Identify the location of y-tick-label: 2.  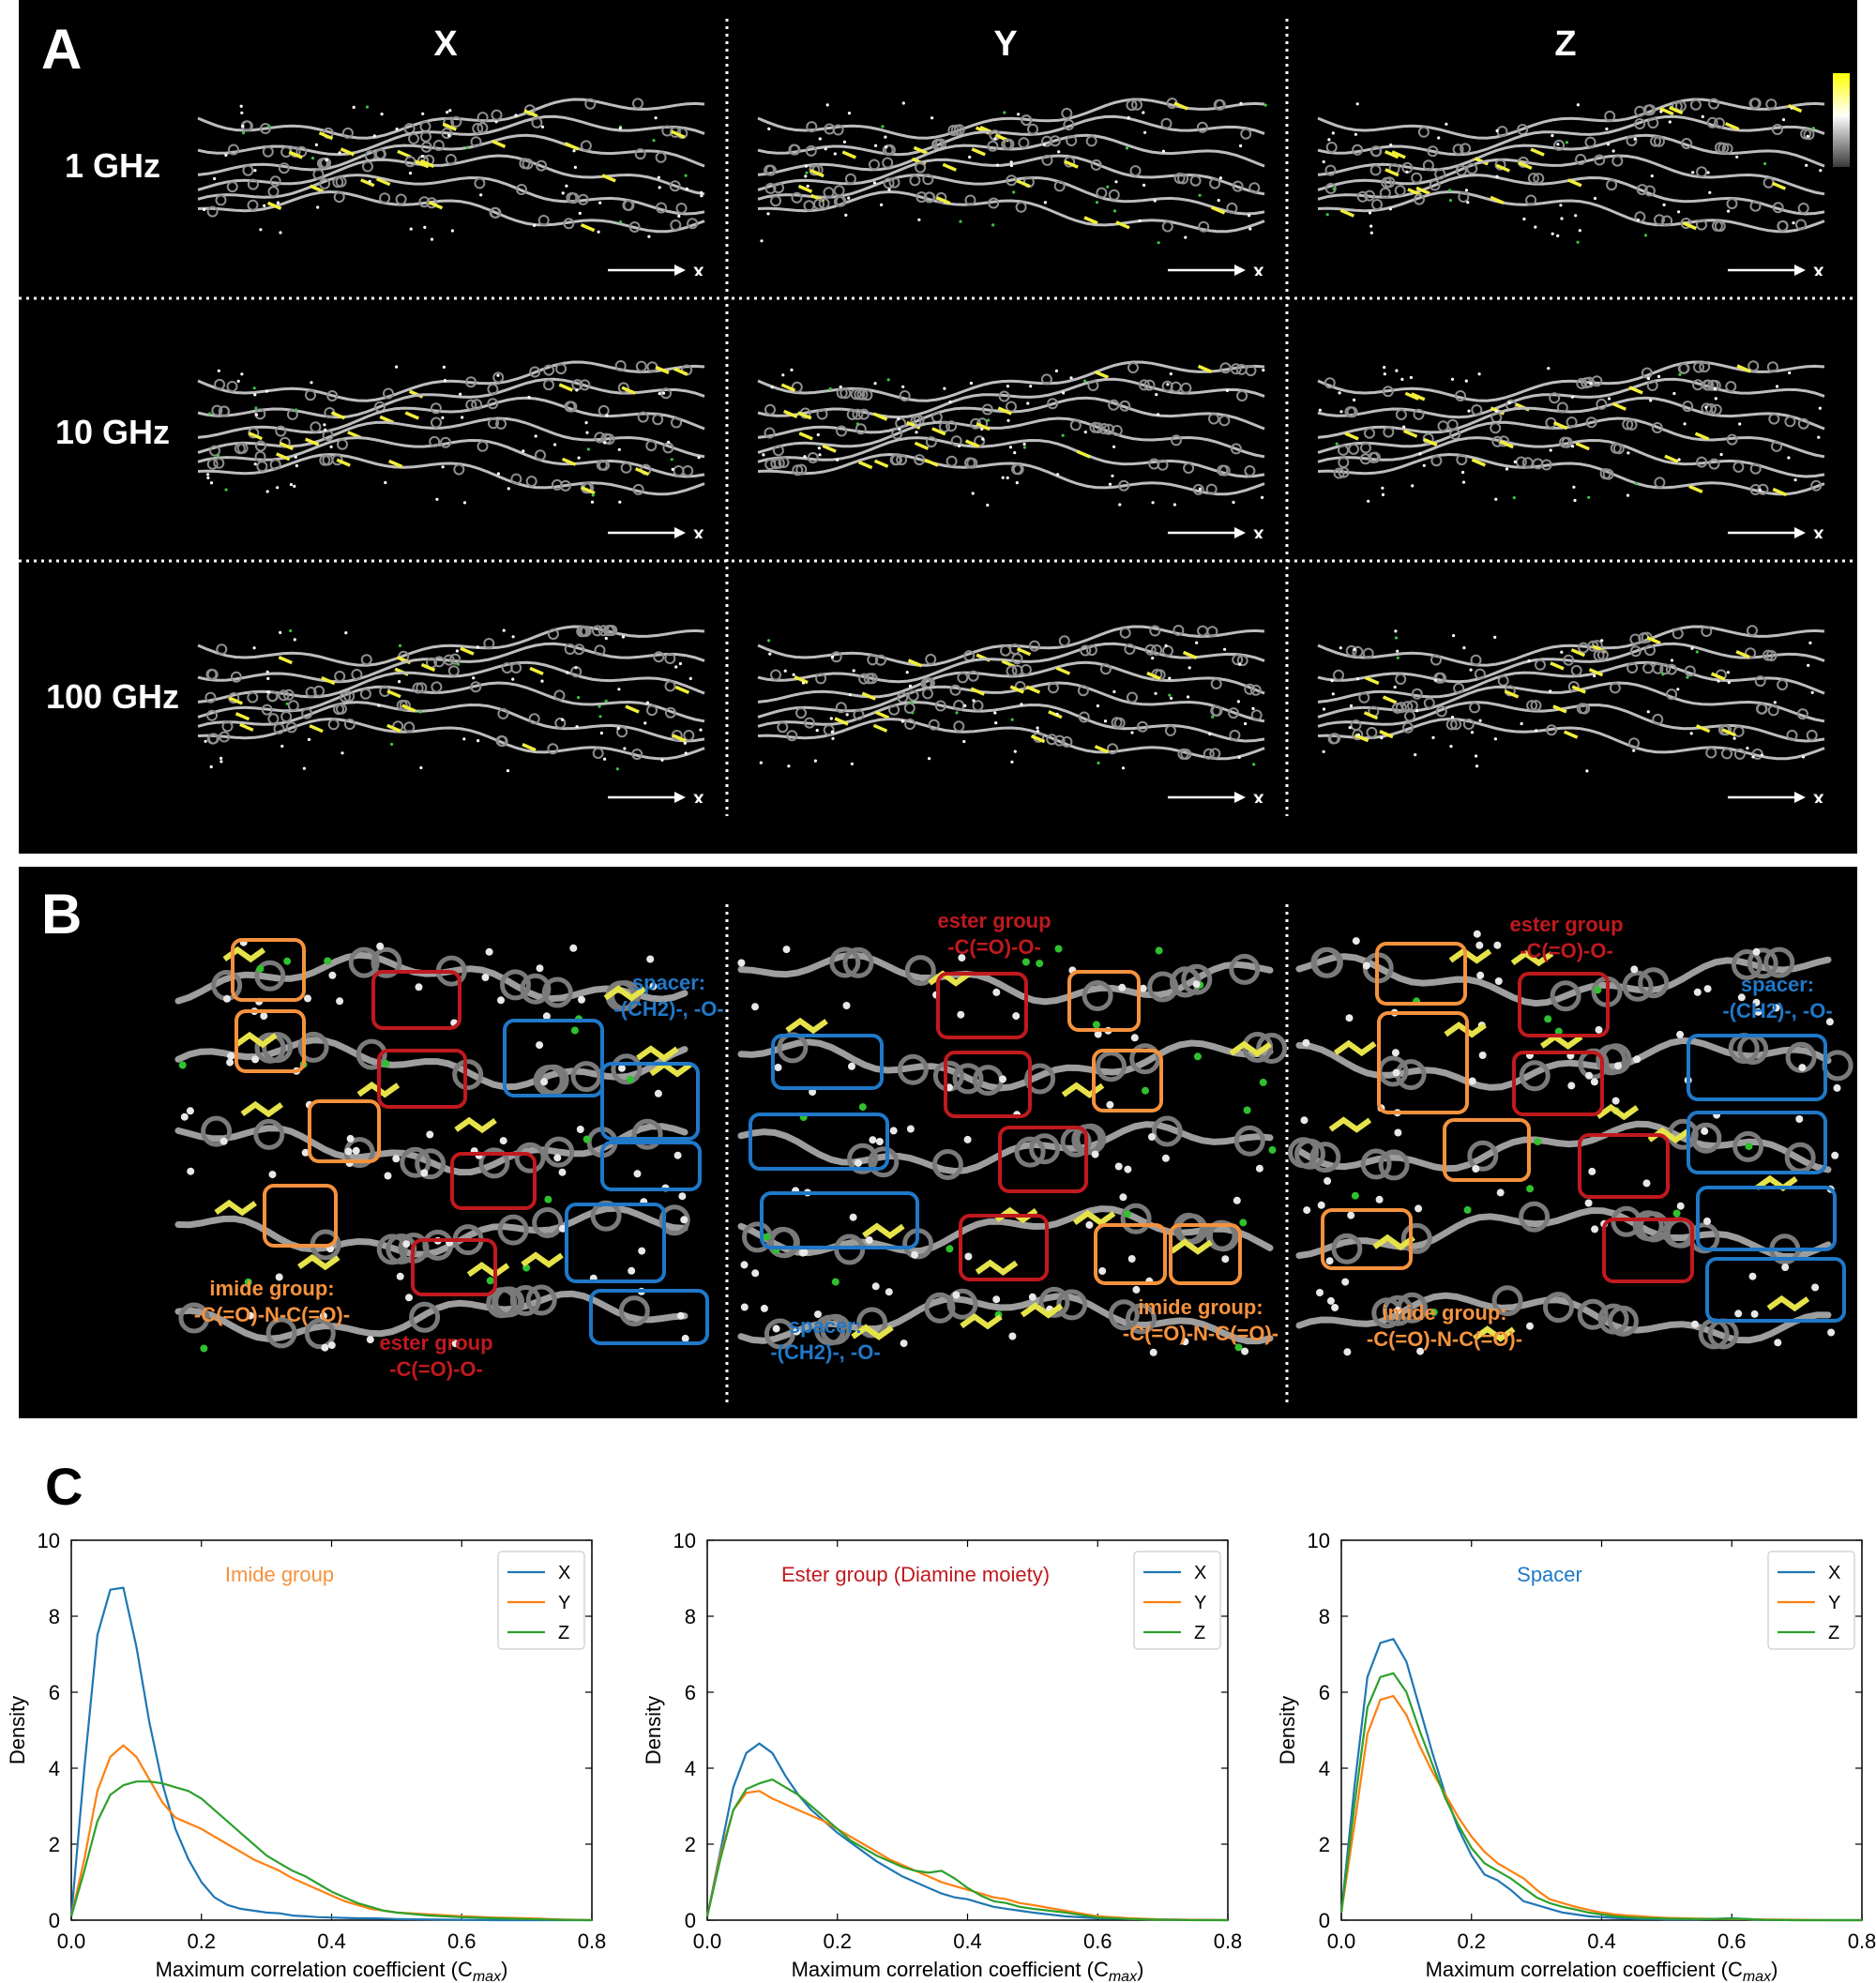
(1324, 1844).